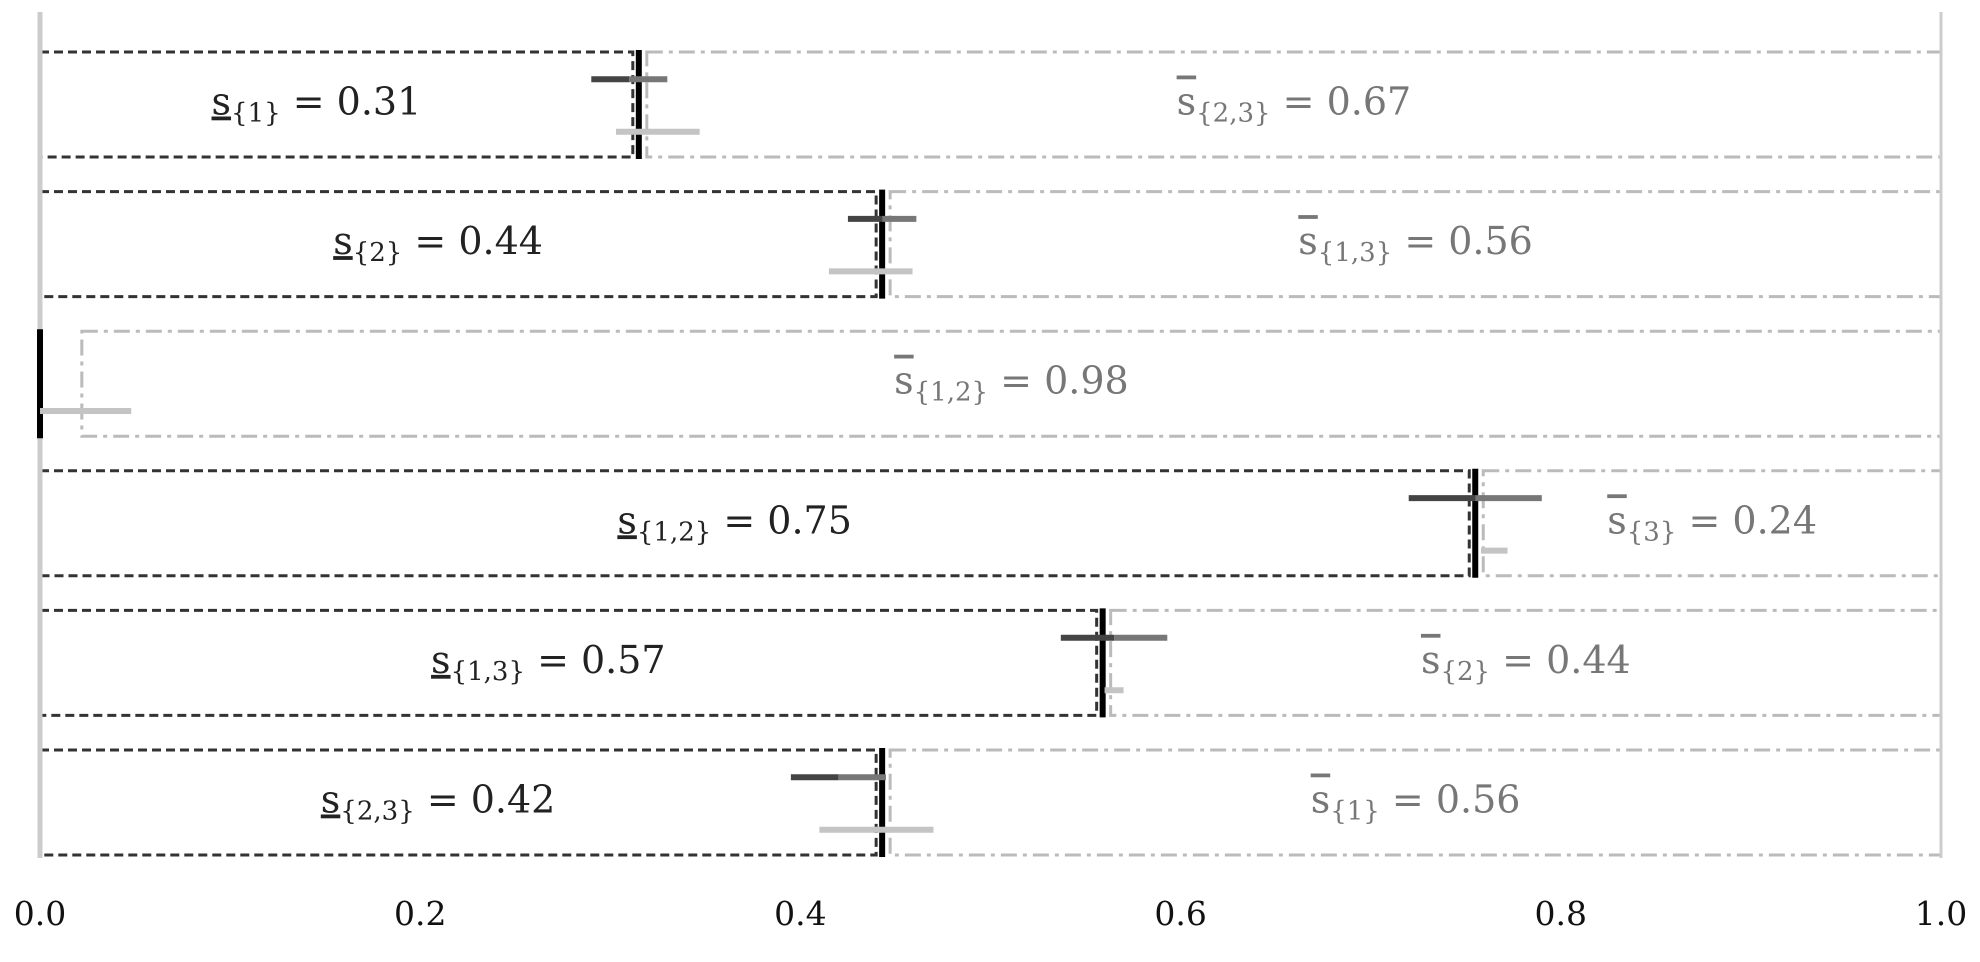 This screenshot has height=962, width=1980. What do you see at coordinates (739, 520) in the screenshot?
I see `lower-label-row-4-equals: =` at bounding box center [739, 520].